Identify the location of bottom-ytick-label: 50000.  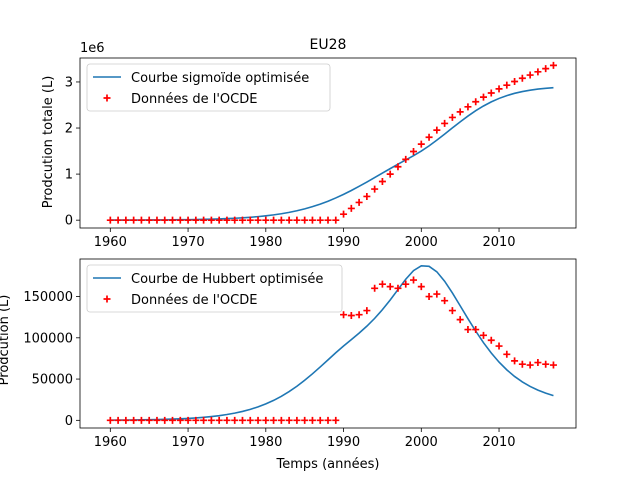
(52, 380).